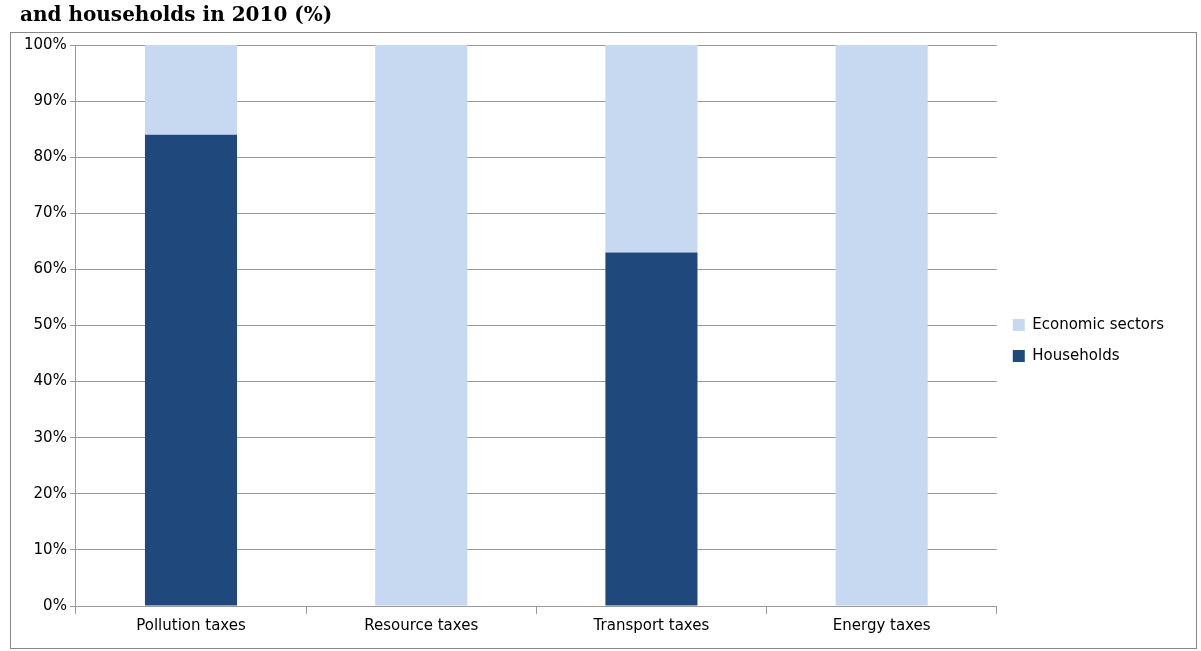  Describe the element at coordinates (421, 624) in the screenshot. I see `x-tick-label: Resource taxes` at that location.